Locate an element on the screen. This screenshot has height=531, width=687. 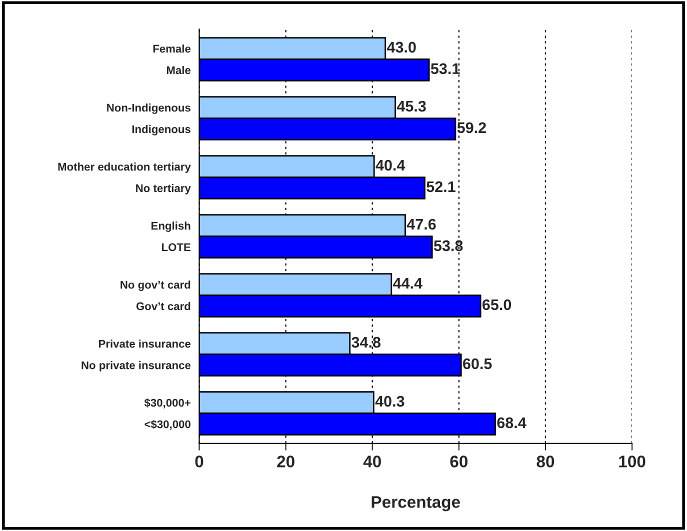
data-label: 65.0 is located at coordinates (497, 304).